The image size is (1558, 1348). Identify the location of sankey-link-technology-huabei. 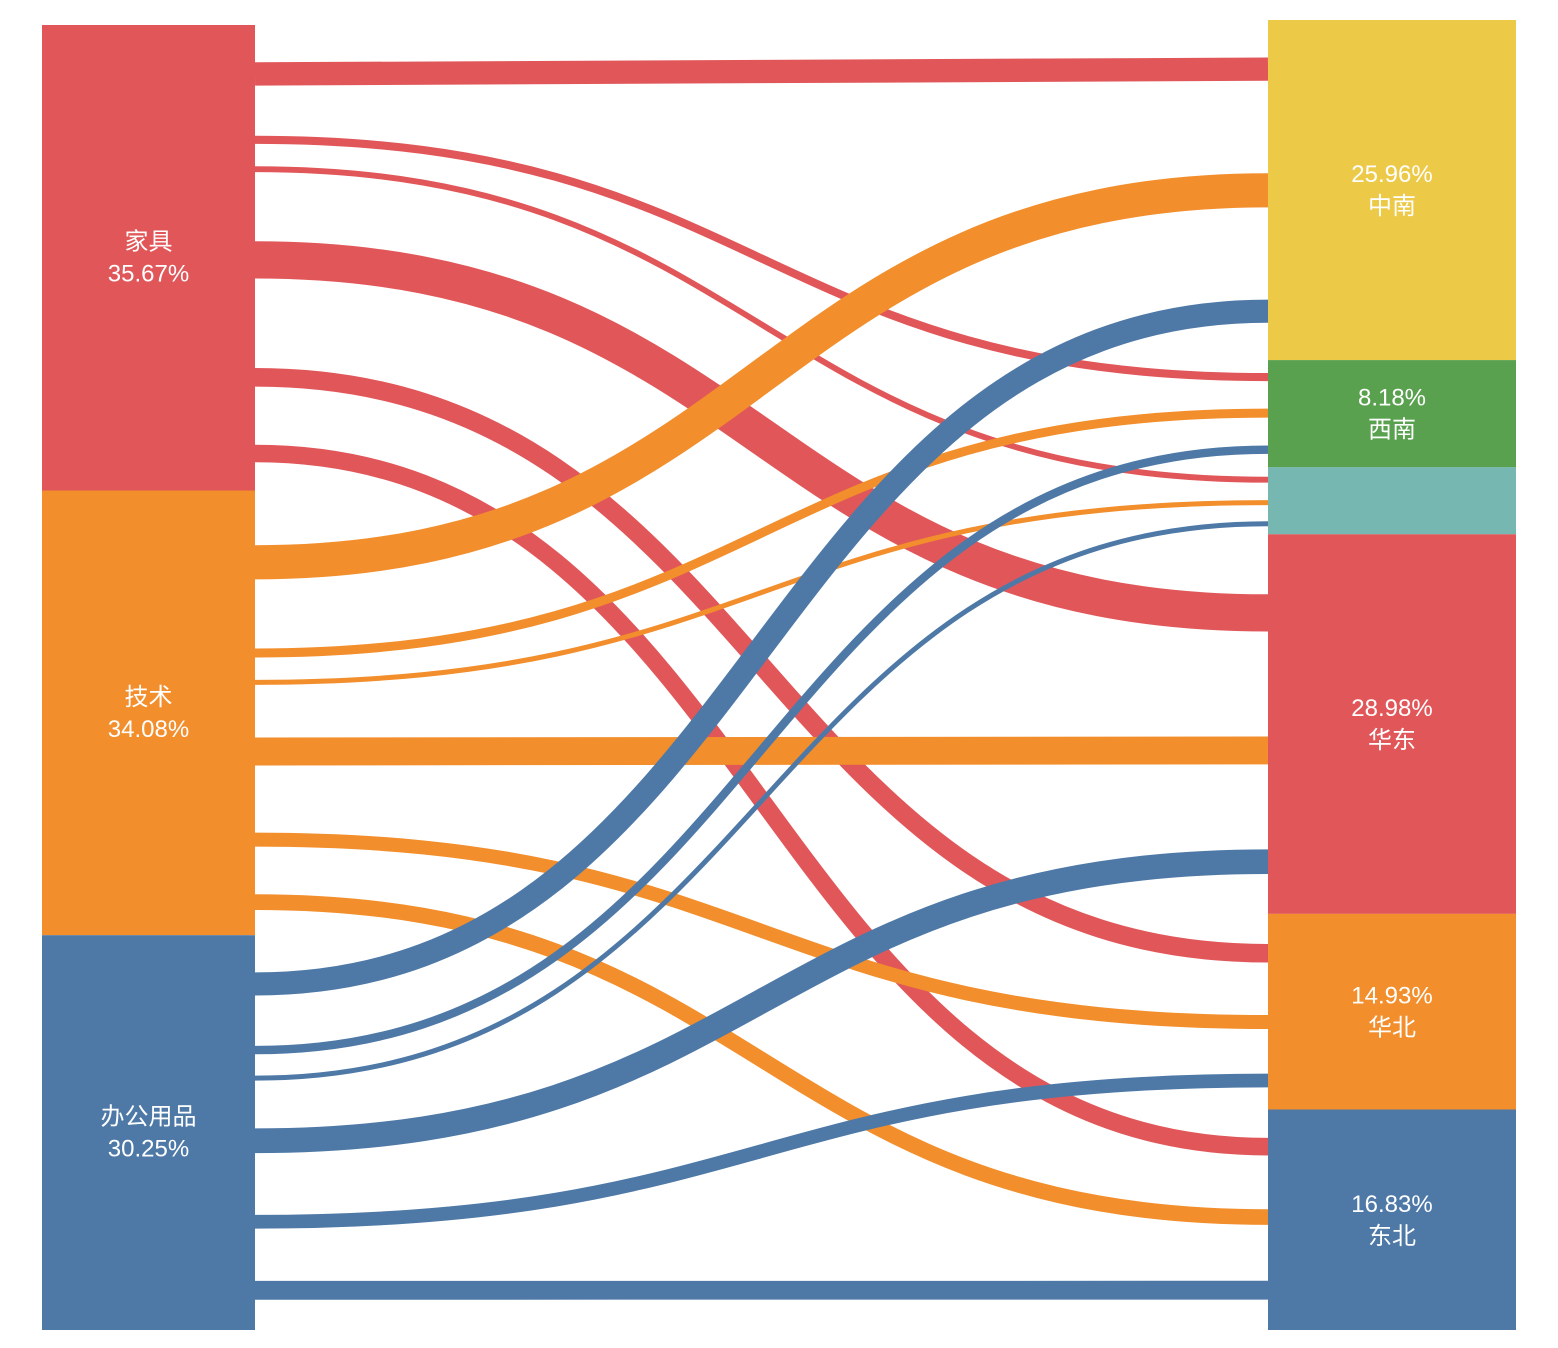
(761, 931).